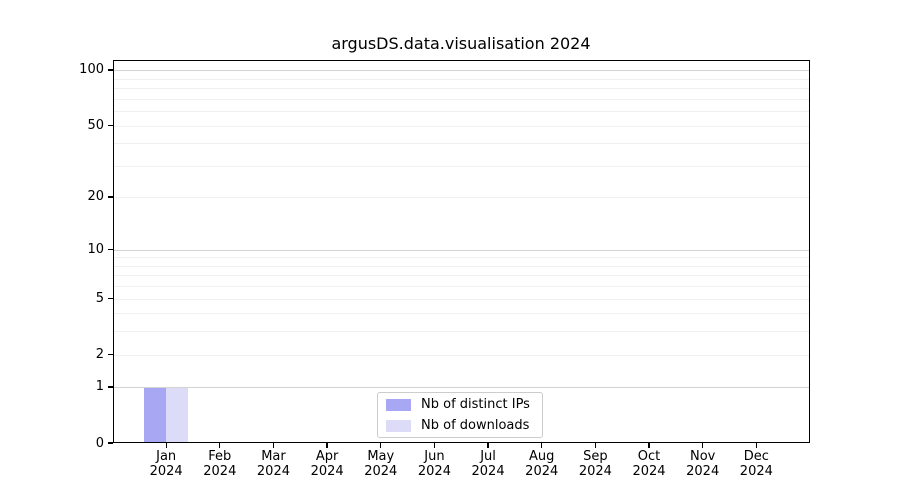 Image resolution: width=900 pixels, height=500 pixels. I want to click on x-tick-label: Aug 2024, so click(542, 464).